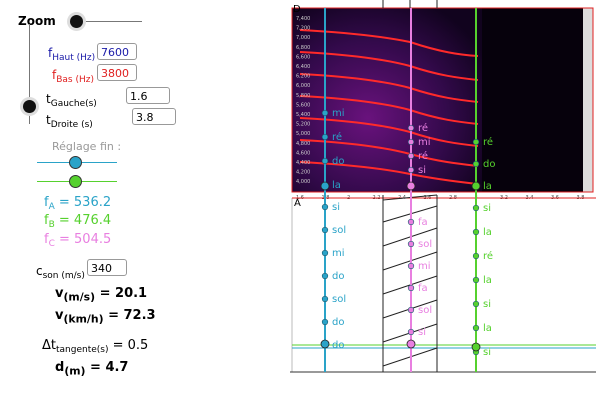  I want to click on fine-slider-1-knob, so click(75, 162).